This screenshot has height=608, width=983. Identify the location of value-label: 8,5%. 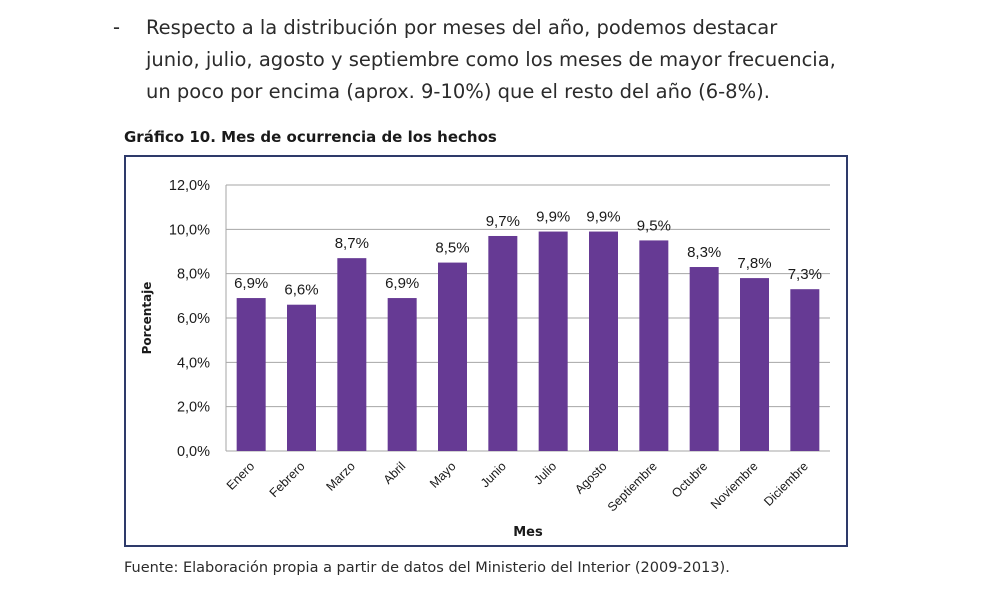
(452, 248).